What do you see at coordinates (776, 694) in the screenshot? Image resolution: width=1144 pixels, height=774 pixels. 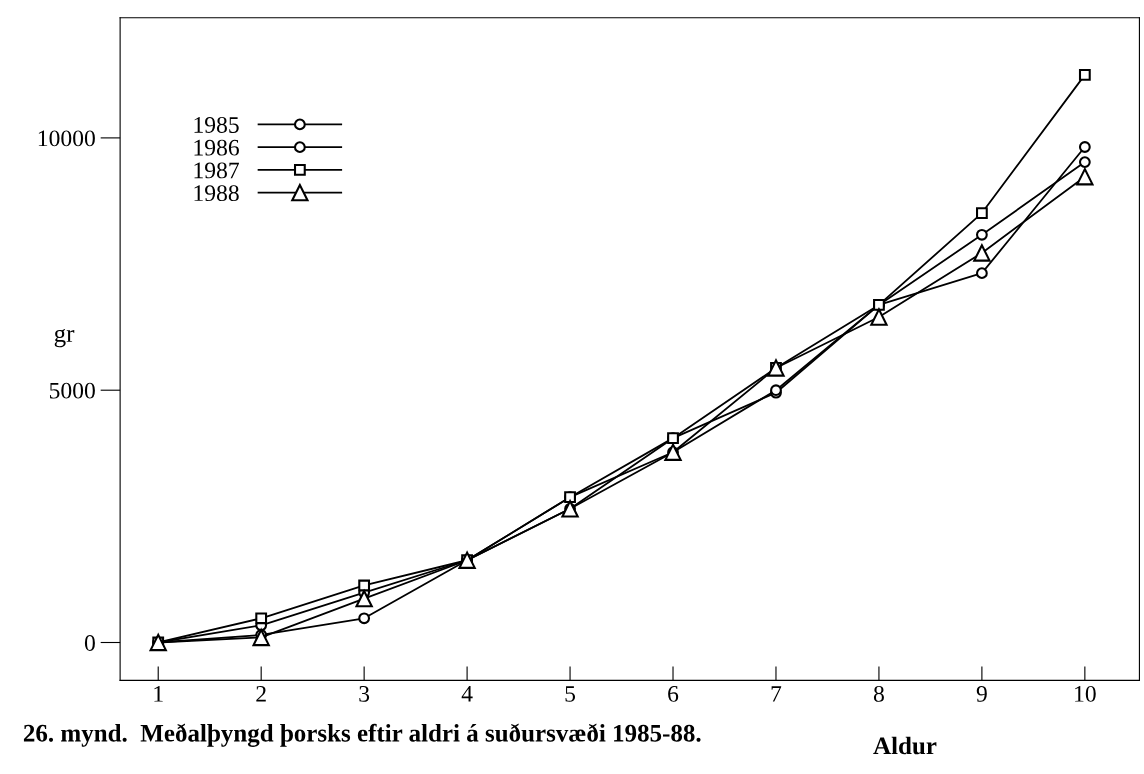 I see `x-tick-label: 7` at bounding box center [776, 694].